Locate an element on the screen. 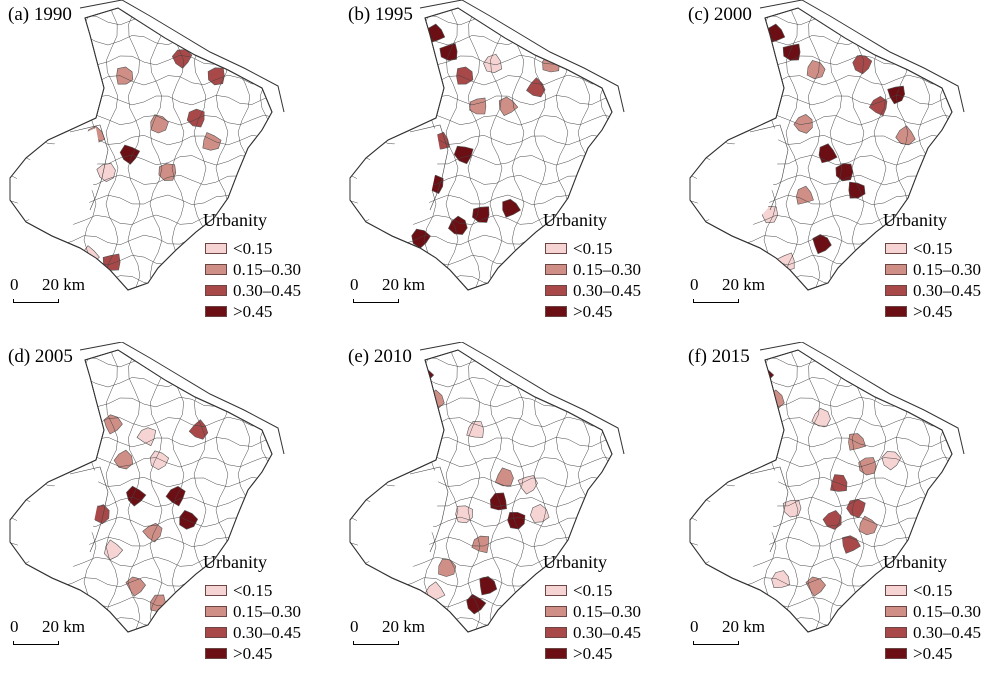 The image size is (1000, 683). panel-title: (e) 2010 is located at coordinates (380, 356).